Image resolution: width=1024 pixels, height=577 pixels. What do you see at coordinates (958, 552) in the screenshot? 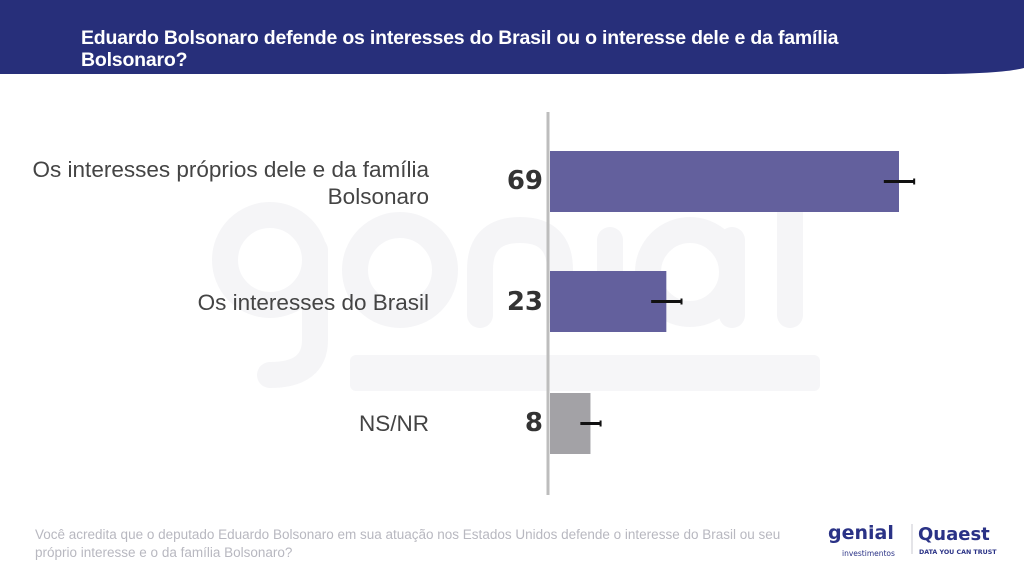
I see `svg-text: DATA YOU CAN TRUST` at bounding box center [958, 552].